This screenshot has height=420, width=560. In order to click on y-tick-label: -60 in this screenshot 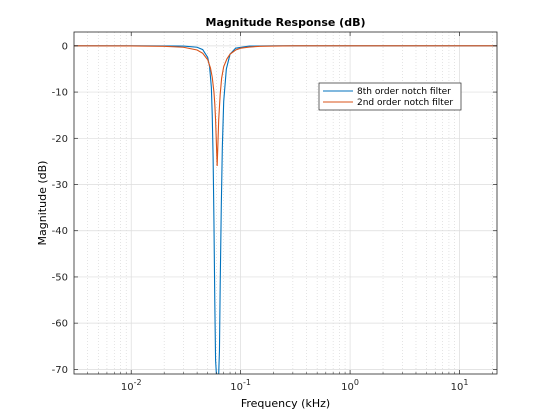, I will do `click(60, 324)`.